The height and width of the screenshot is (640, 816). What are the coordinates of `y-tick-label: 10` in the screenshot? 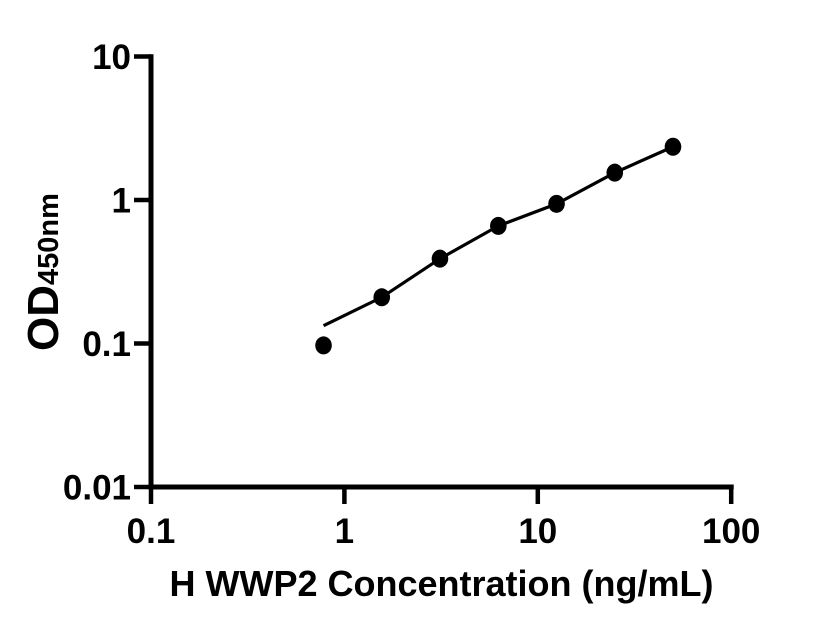 It's located at (111, 57).